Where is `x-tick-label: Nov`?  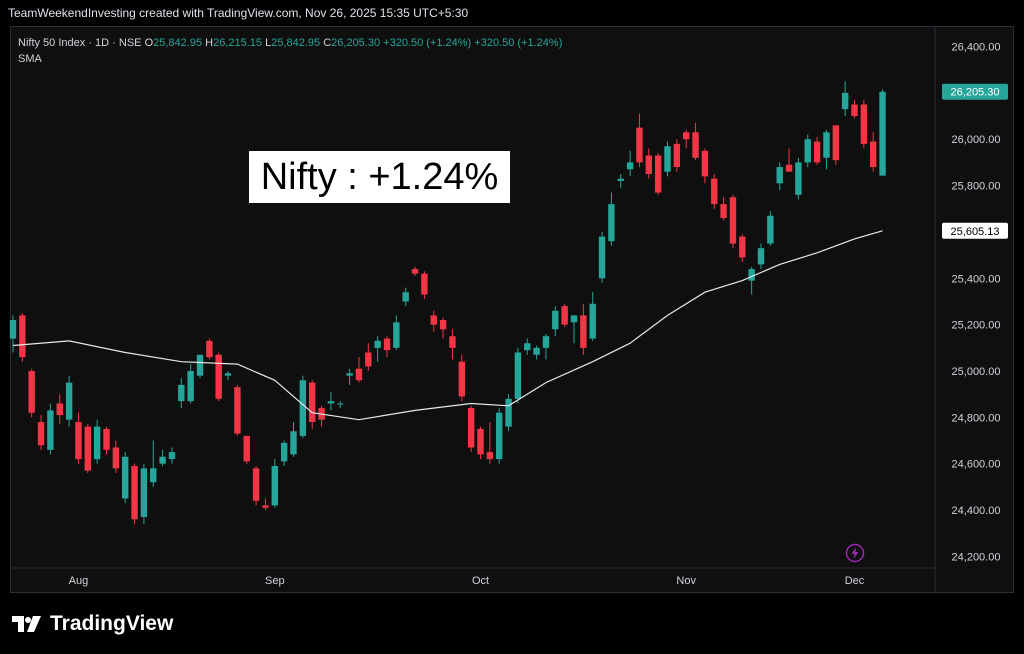
x-tick-label: Nov is located at coordinates (686, 581).